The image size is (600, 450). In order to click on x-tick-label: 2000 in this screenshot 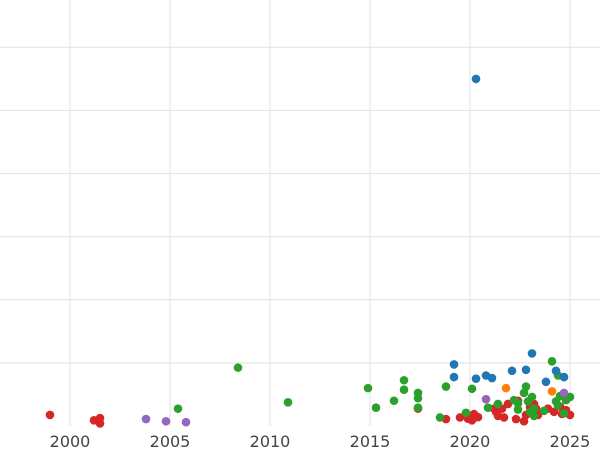, I will do `click(70, 441)`.